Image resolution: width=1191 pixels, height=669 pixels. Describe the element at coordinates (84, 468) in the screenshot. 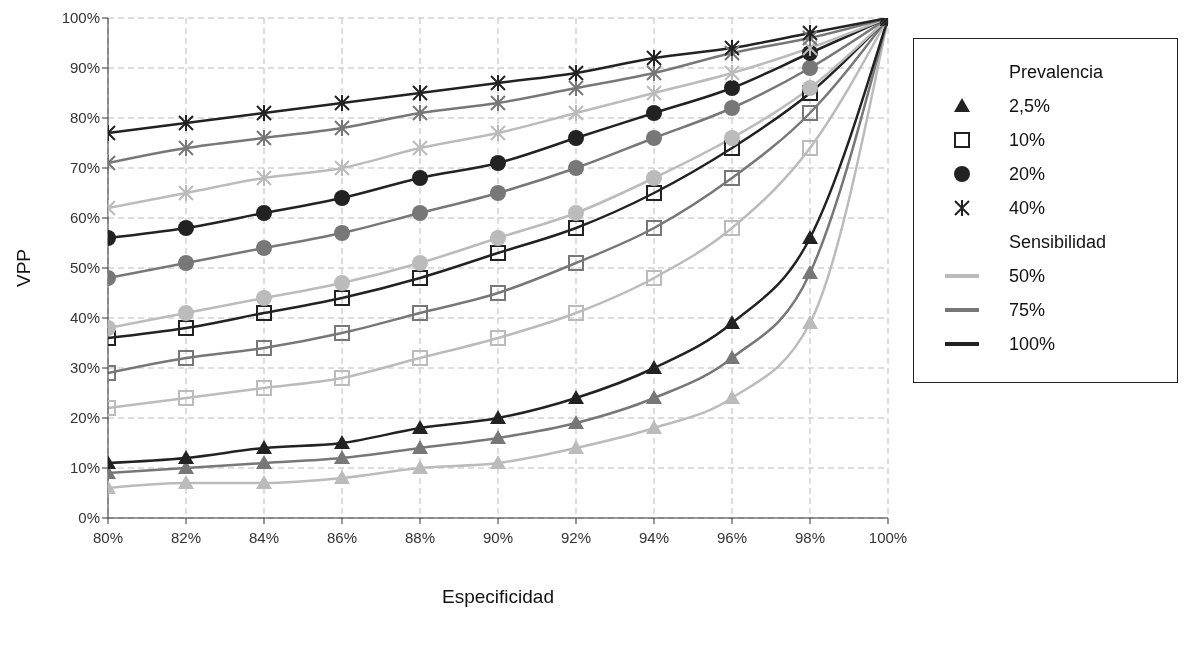

I see `y-tick-label: 10%` at that location.